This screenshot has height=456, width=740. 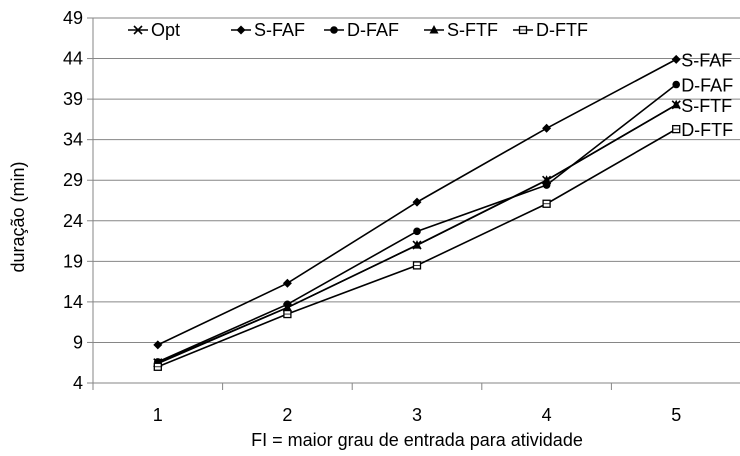 I want to click on end-label: D-FTF, so click(x=707, y=130).